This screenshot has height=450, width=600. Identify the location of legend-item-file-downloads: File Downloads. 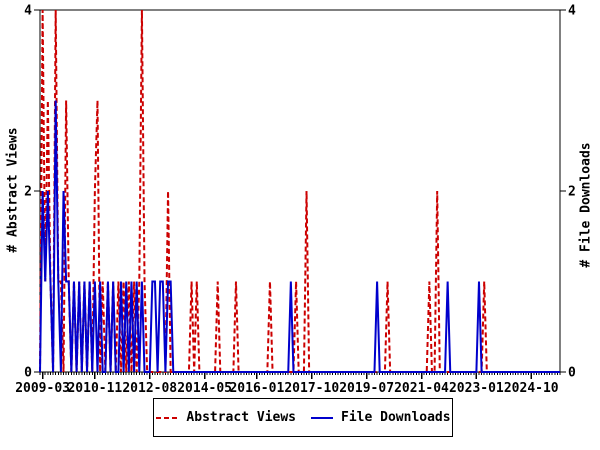
(380, 417).